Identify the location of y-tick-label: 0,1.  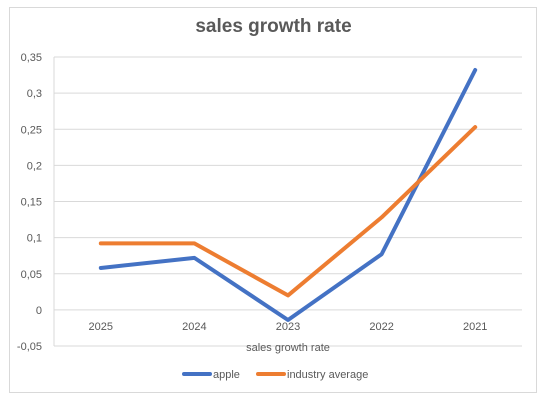
(34, 239).